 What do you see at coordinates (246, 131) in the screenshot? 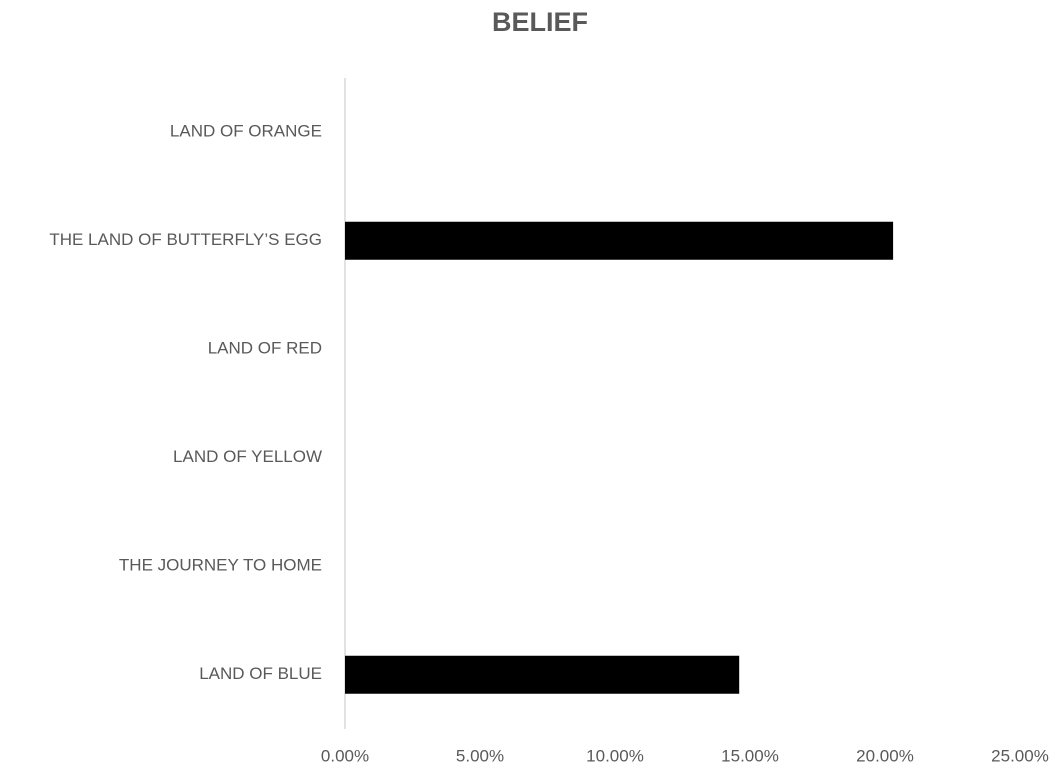
I see `y-tick-label: LAND OF ORANGE` at bounding box center [246, 131].